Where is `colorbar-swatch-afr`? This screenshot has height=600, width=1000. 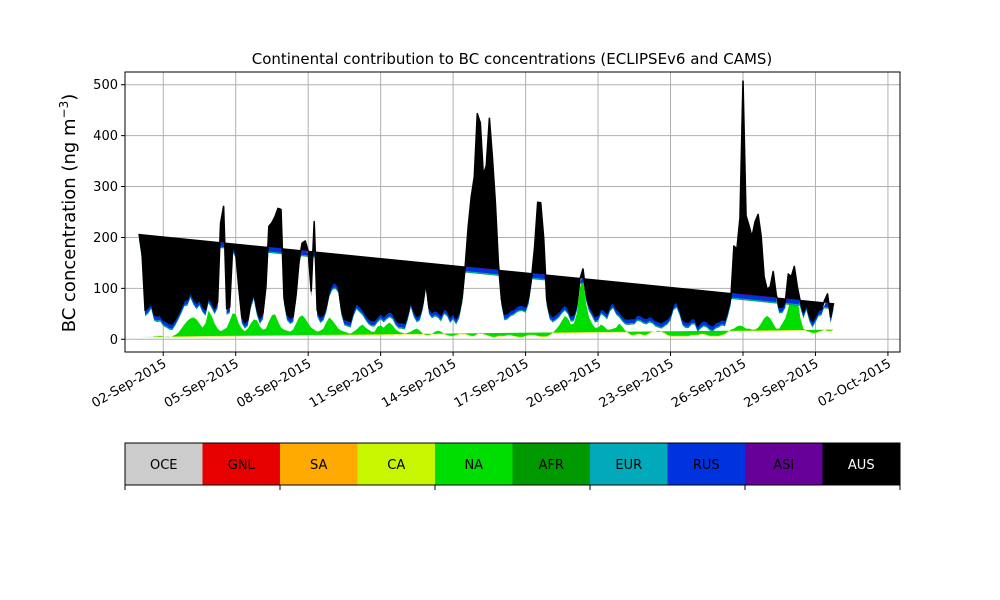
colorbar-swatch-afr is located at coordinates (551, 464).